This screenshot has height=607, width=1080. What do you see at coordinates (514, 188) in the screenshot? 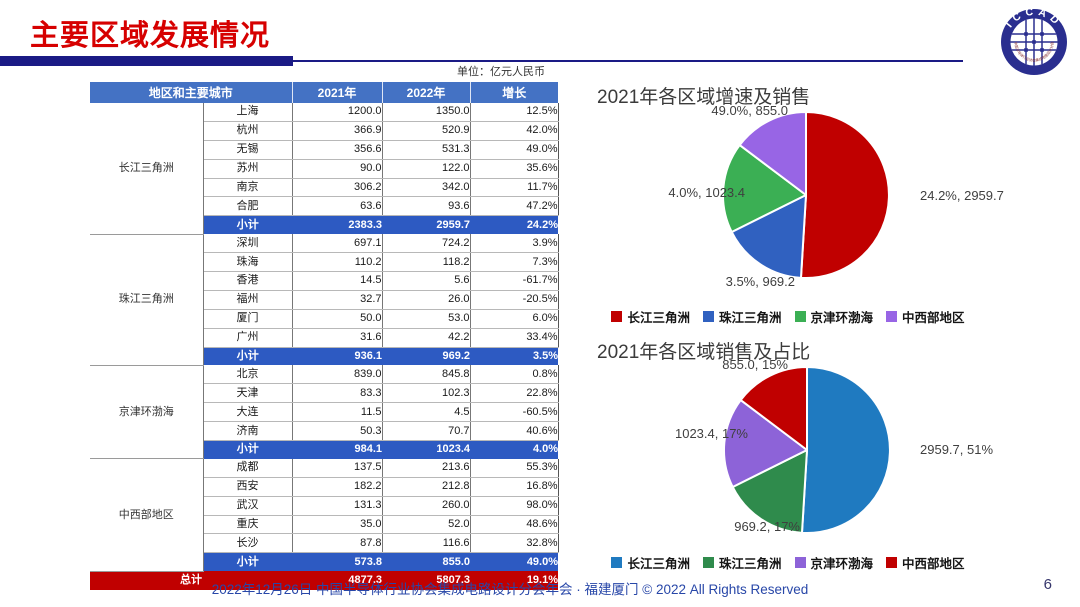
I see `growth-cell: 11.7%` at bounding box center [514, 188].